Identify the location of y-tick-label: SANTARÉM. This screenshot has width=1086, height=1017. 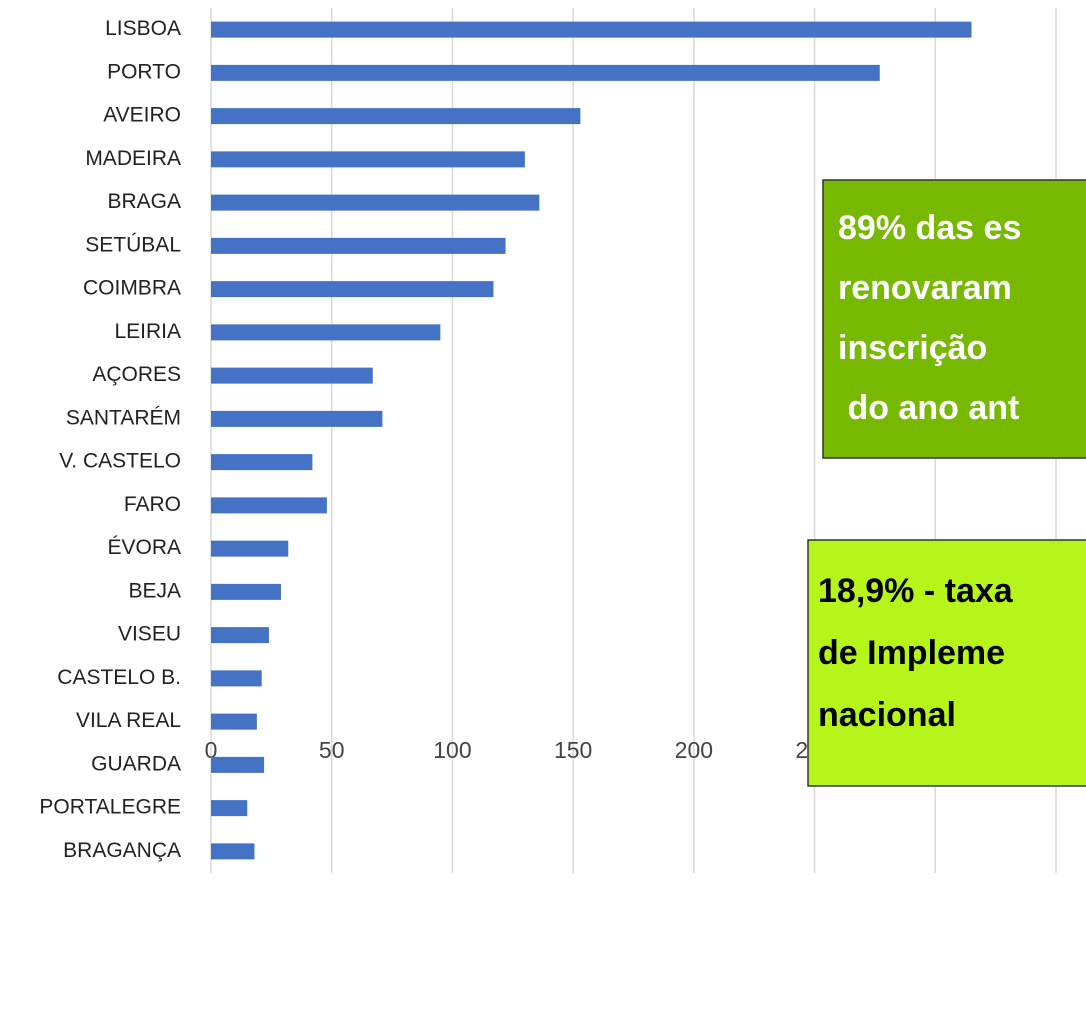
(123, 417).